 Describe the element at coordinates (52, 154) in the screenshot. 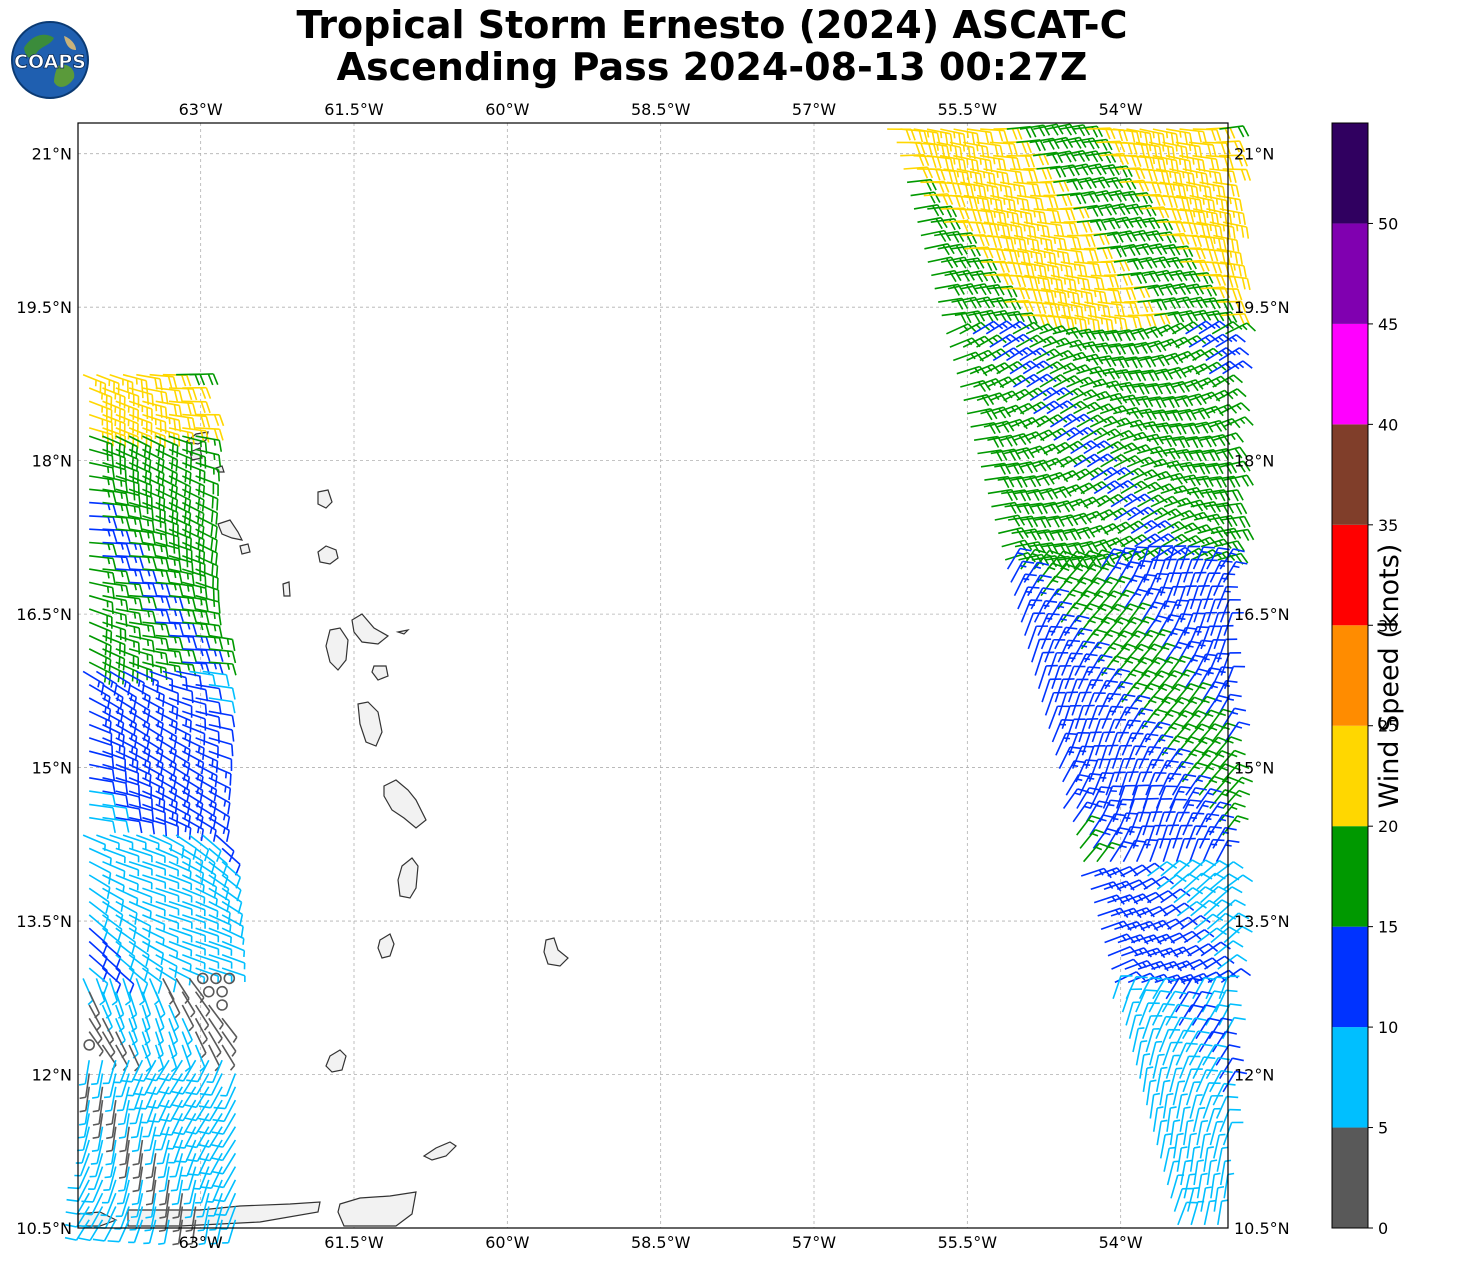

I see `lat-tick-label-left: 21°N` at that location.